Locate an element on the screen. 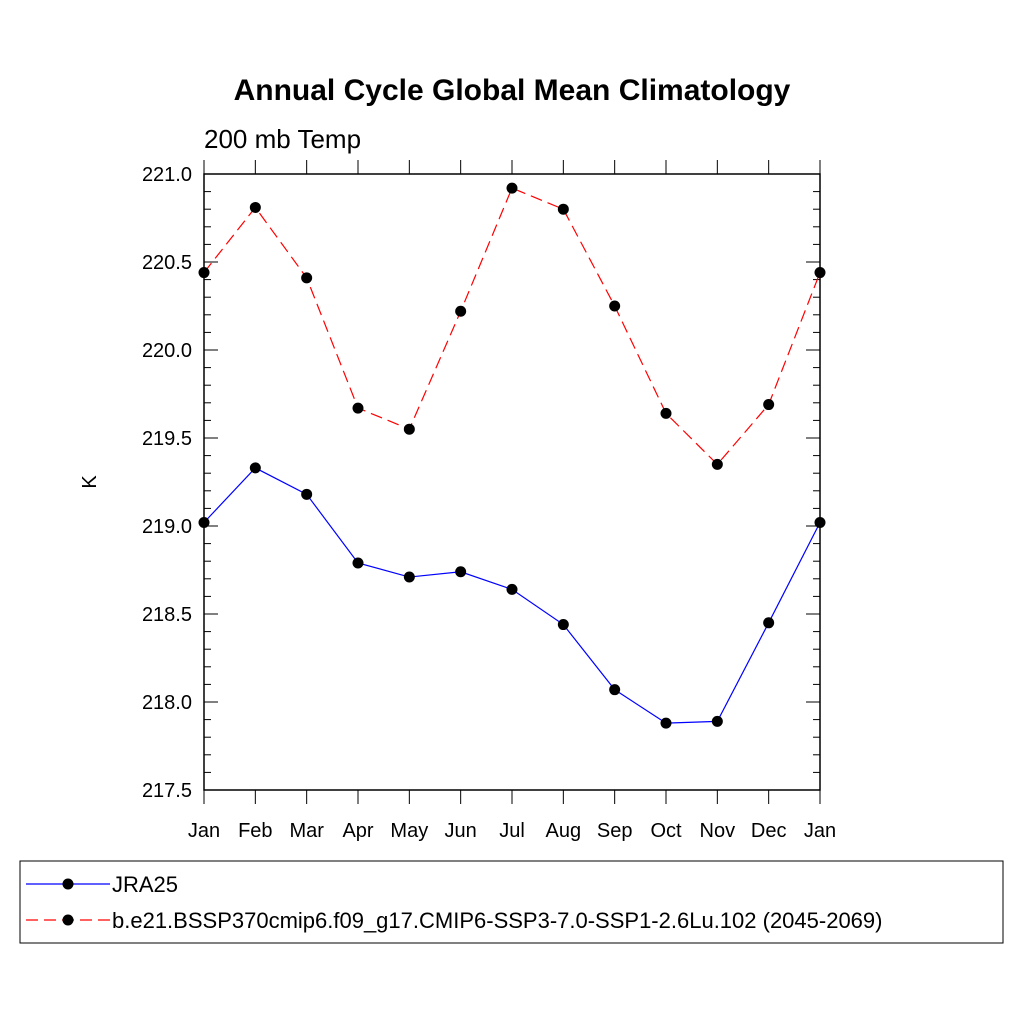 The image size is (1024, 1024). x-tick-label: Mar is located at coordinates (306, 831).